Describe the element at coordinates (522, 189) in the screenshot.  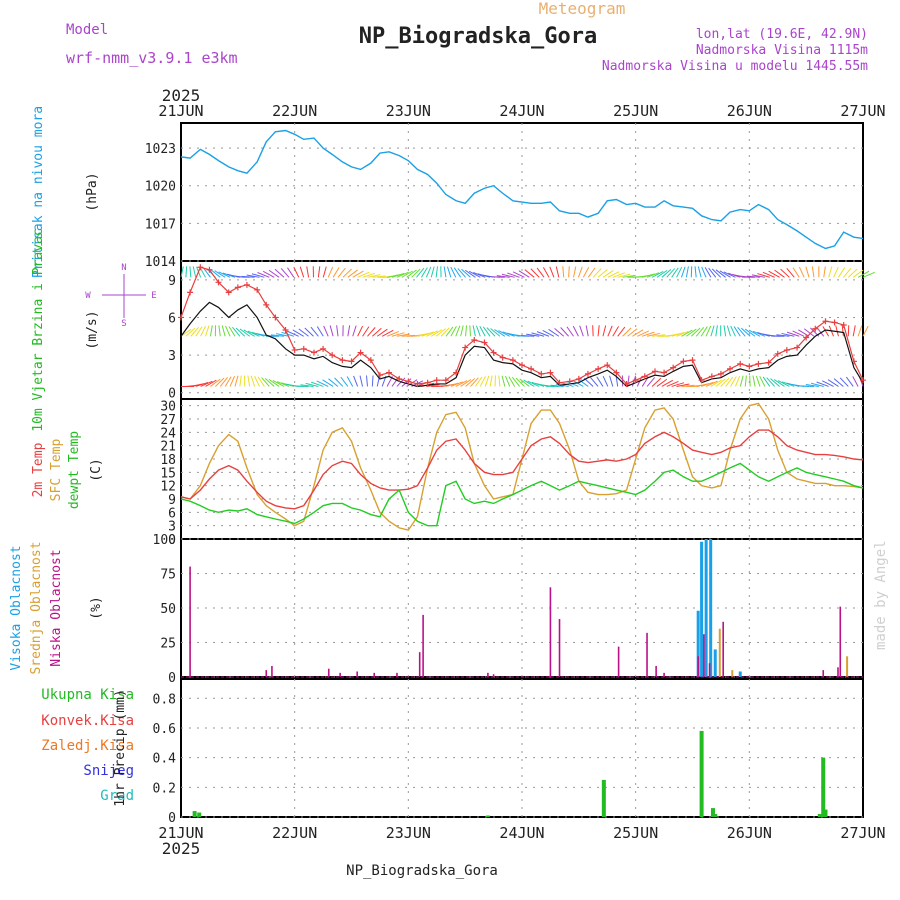
I see `pressure-line` at that location.